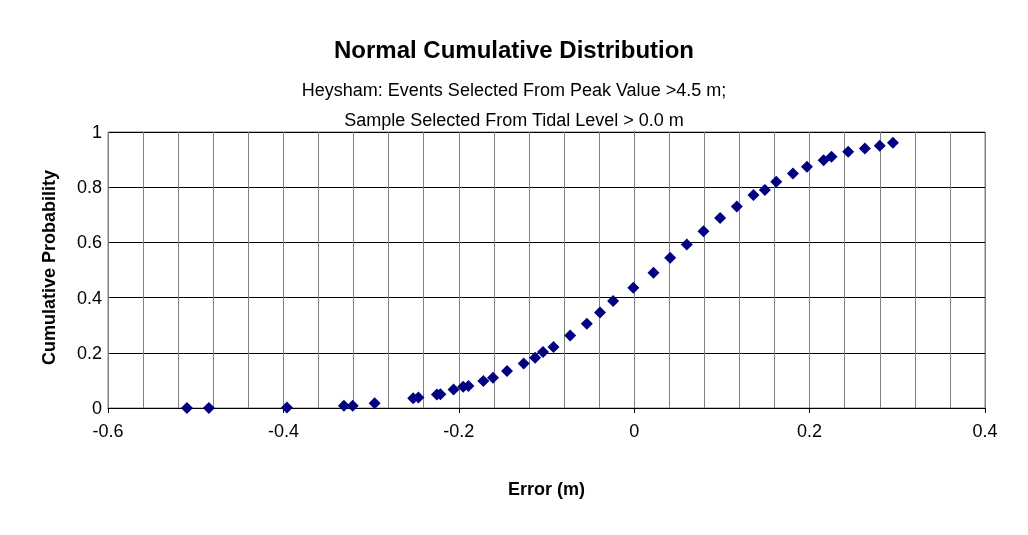 This screenshot has height=535, width=1028. I want to click on x-tick-label: 0.2, so click(810, 431).